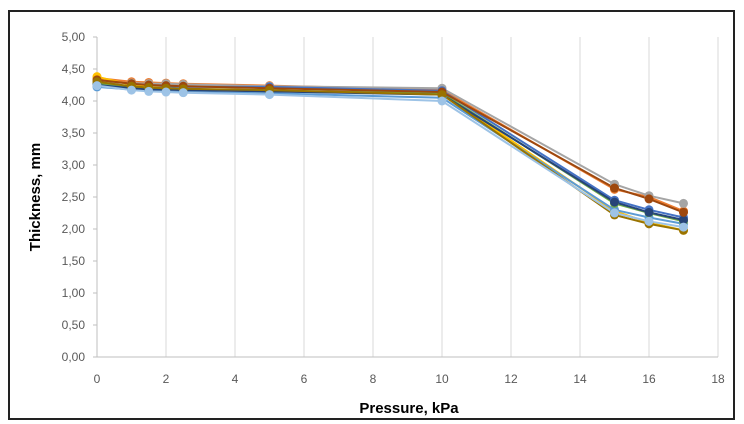  Describe the element at coordinates (74, 229) in the screenshot. I see `y-tick-label: 2,00` at that location.